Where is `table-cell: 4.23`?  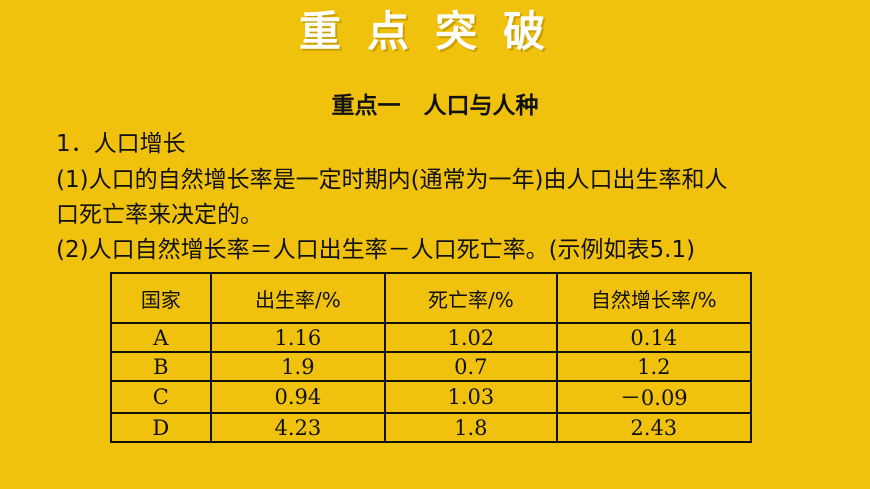 table-cell: 4.23 is located at coordinates (298, 427).